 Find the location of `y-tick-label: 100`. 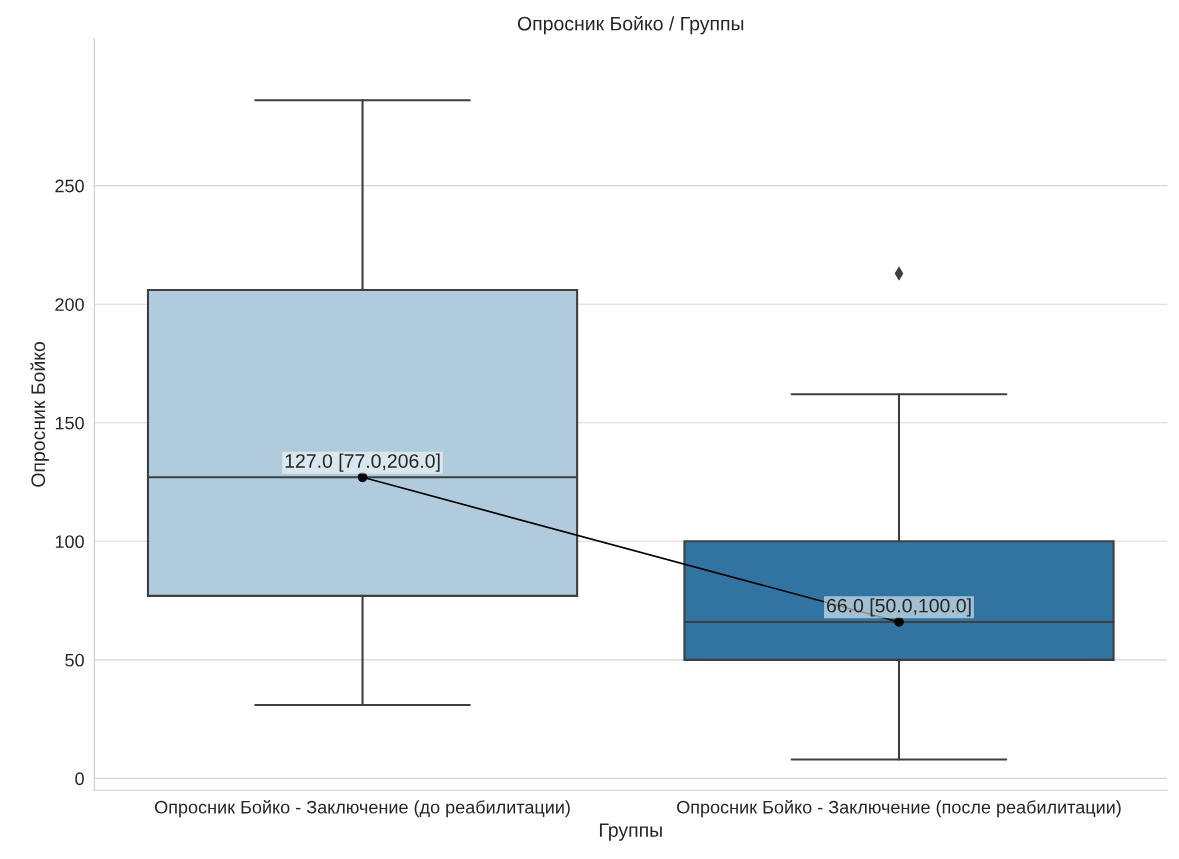

y-tick-label: 100 is located at coordinates (69, 542).